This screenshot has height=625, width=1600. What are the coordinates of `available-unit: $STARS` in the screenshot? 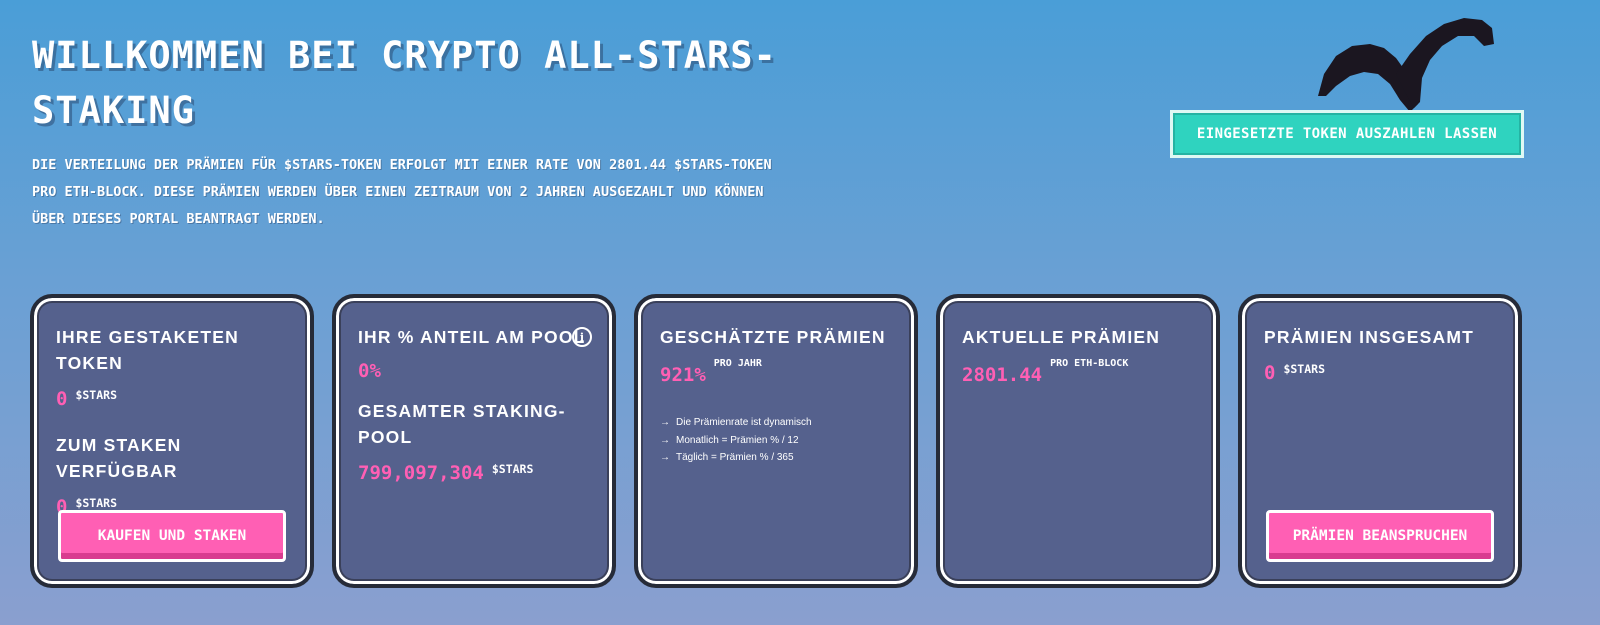 It's located at (96, 503).